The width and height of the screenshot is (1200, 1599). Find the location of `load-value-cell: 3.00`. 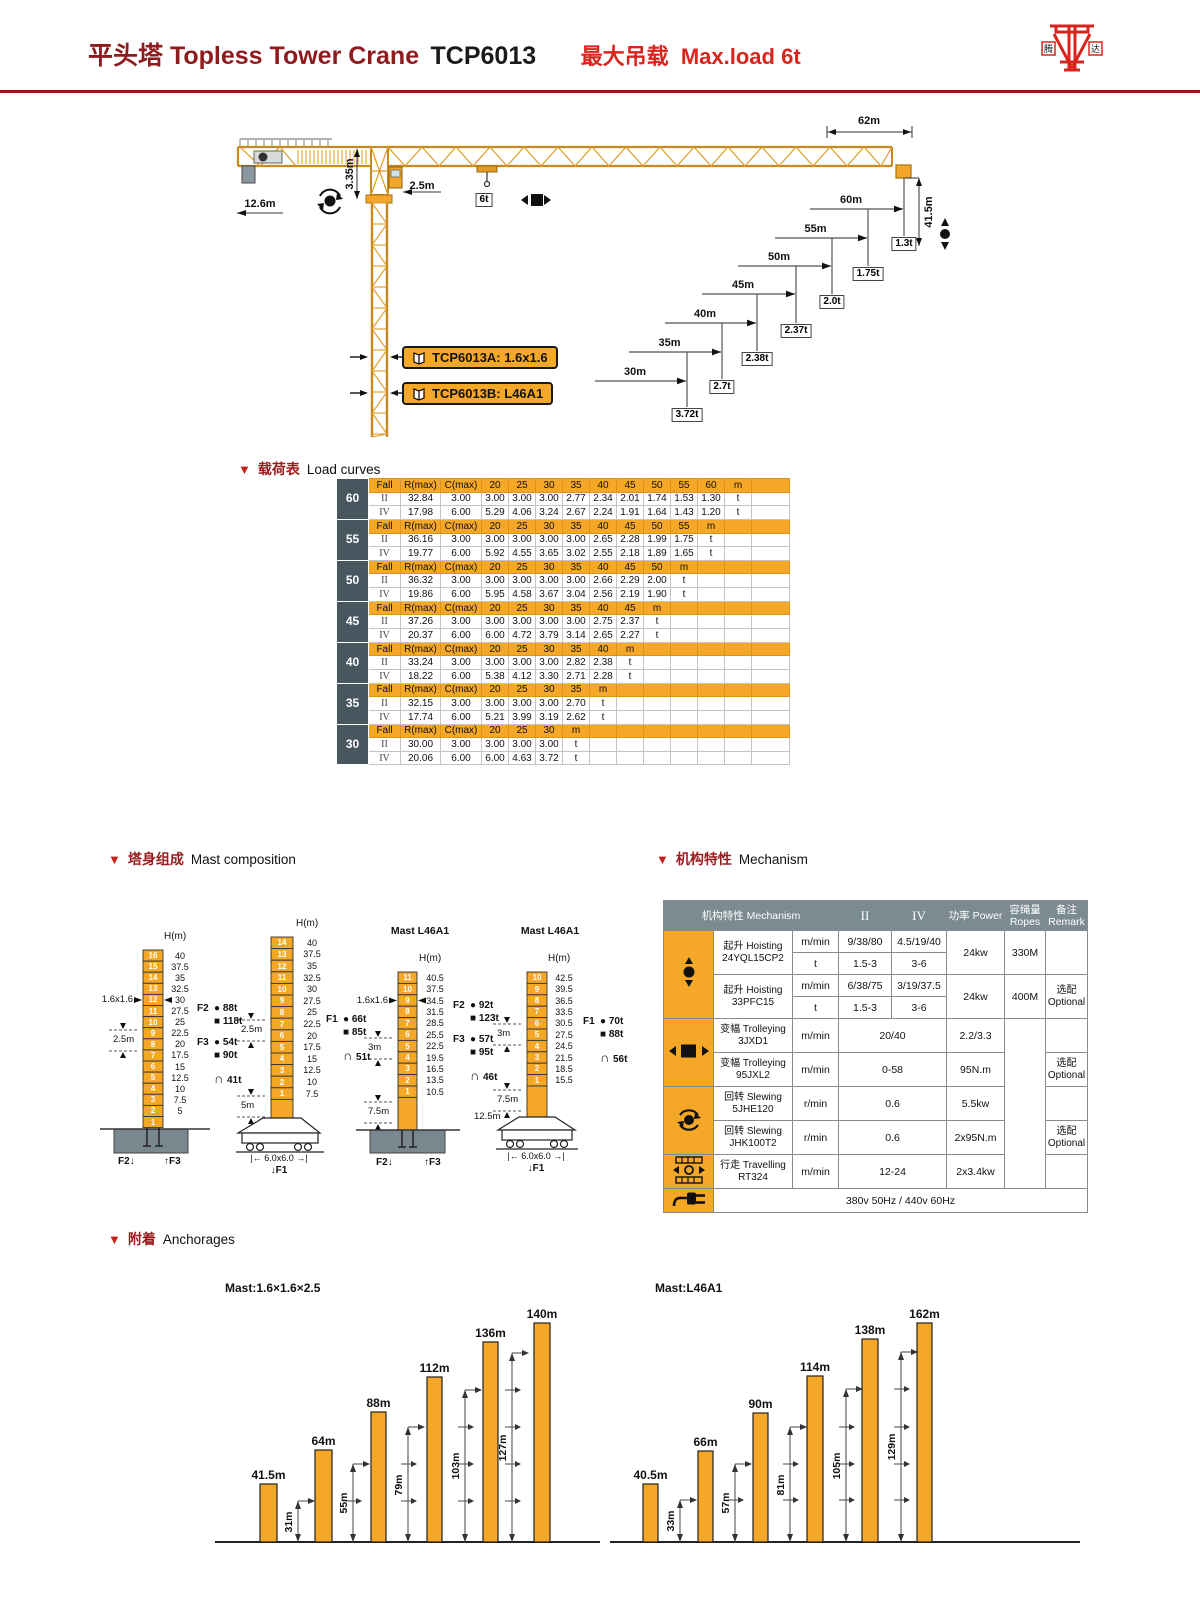

load-value-cell: 3.00 is located at coordinates (495, 622).